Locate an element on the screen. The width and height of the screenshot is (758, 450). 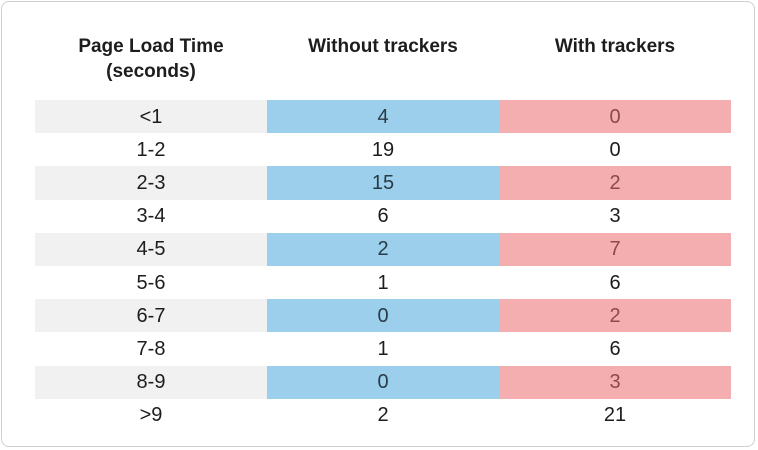
load-time-cell: 3-4 is located at coordinates (151, 216).